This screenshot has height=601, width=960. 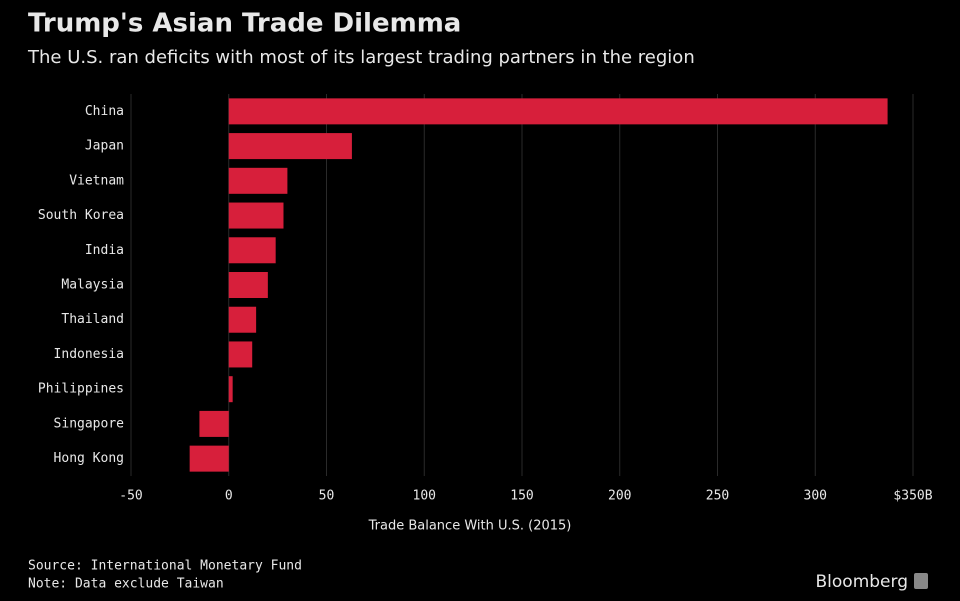 I want to click on y-tick-label: Indonesia, so click(x=89, y=354).